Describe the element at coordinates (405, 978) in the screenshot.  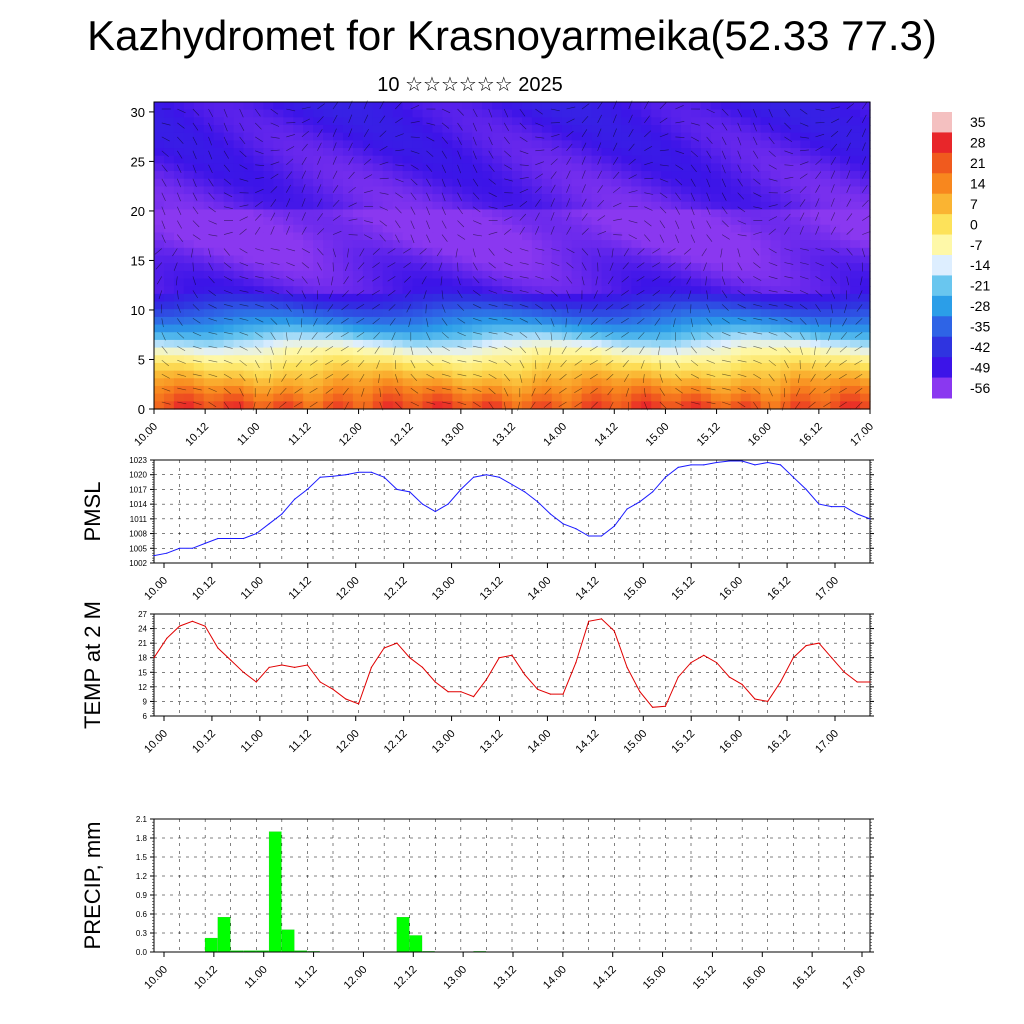
I see `x-tick-label: 12.12` at that location.